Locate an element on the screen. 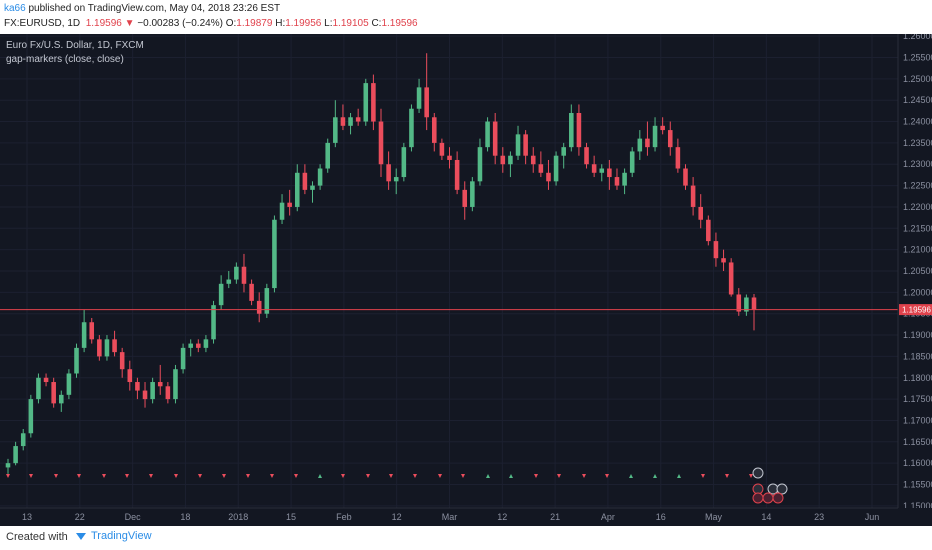 The width and height of the screenshot is (932, 550). y-tick-label: 1.20500 is located at coordinates (917, 271).